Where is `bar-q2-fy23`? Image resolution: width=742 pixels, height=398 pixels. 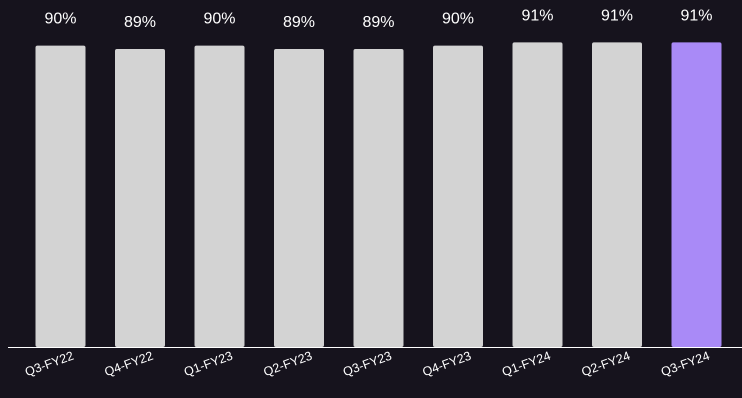
bar-q2-fy23 is located at coordinates (299, 198).